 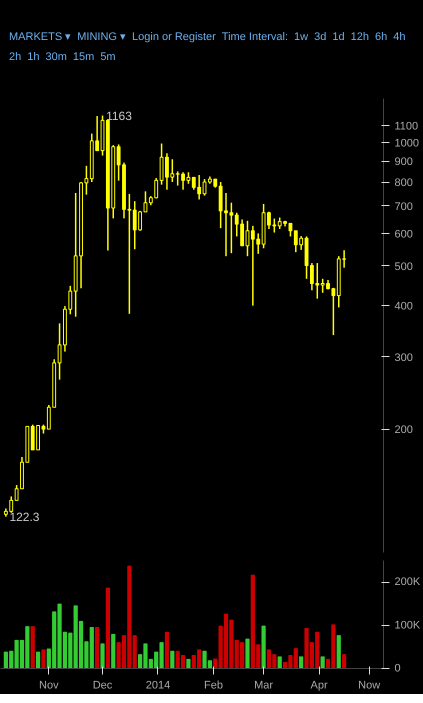 I want to click on text: 5m, so click(x=108, y=57).